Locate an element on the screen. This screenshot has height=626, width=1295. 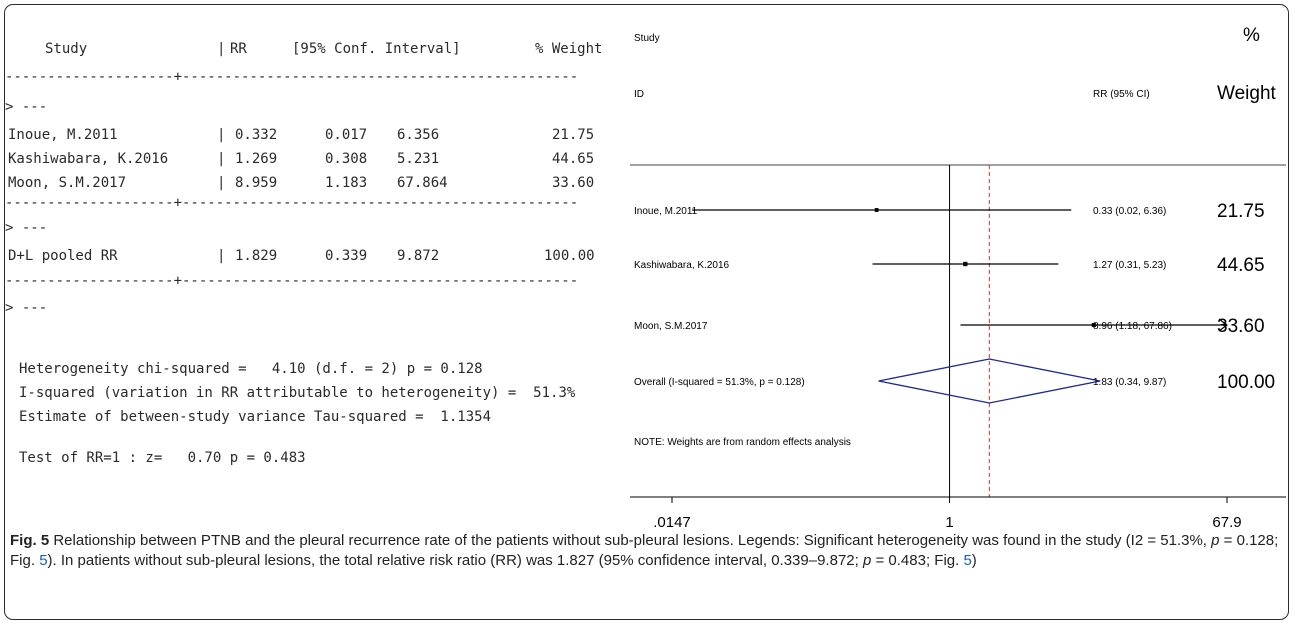
pooled-hi: 9.872 is located at coordinates (418, 256).